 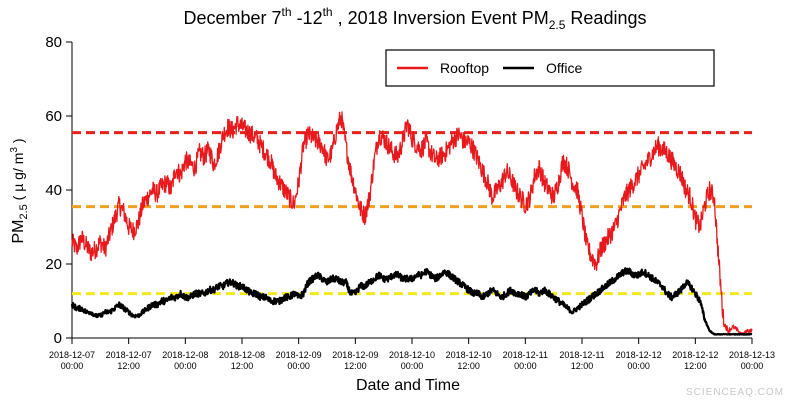 What do you see at coordinates (53, 116) in the screenshot?
I see `y-tick-label: 60` at bounding box center [53, 116].